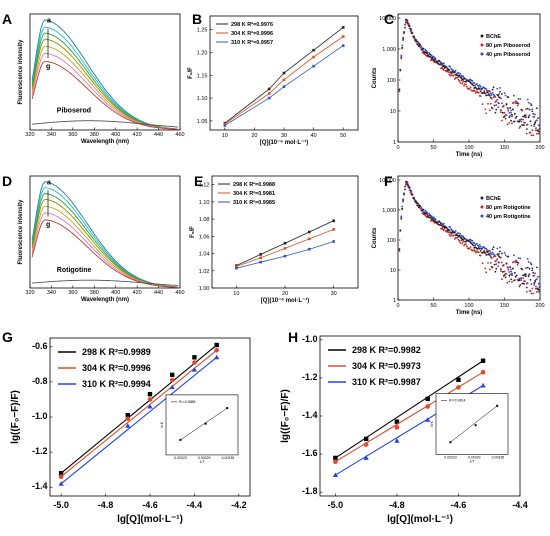 This screenshot has width=550, height=536. I want to click on inset-x-label: 1/T, so click(202, 462).